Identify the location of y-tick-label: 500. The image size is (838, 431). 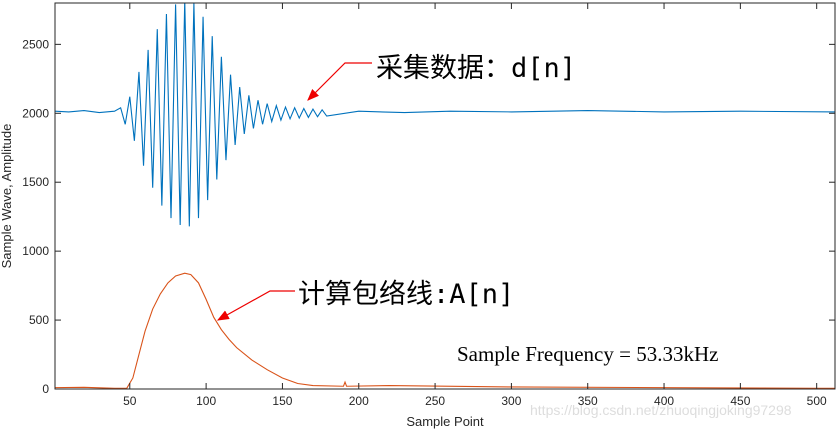
(39, 320).